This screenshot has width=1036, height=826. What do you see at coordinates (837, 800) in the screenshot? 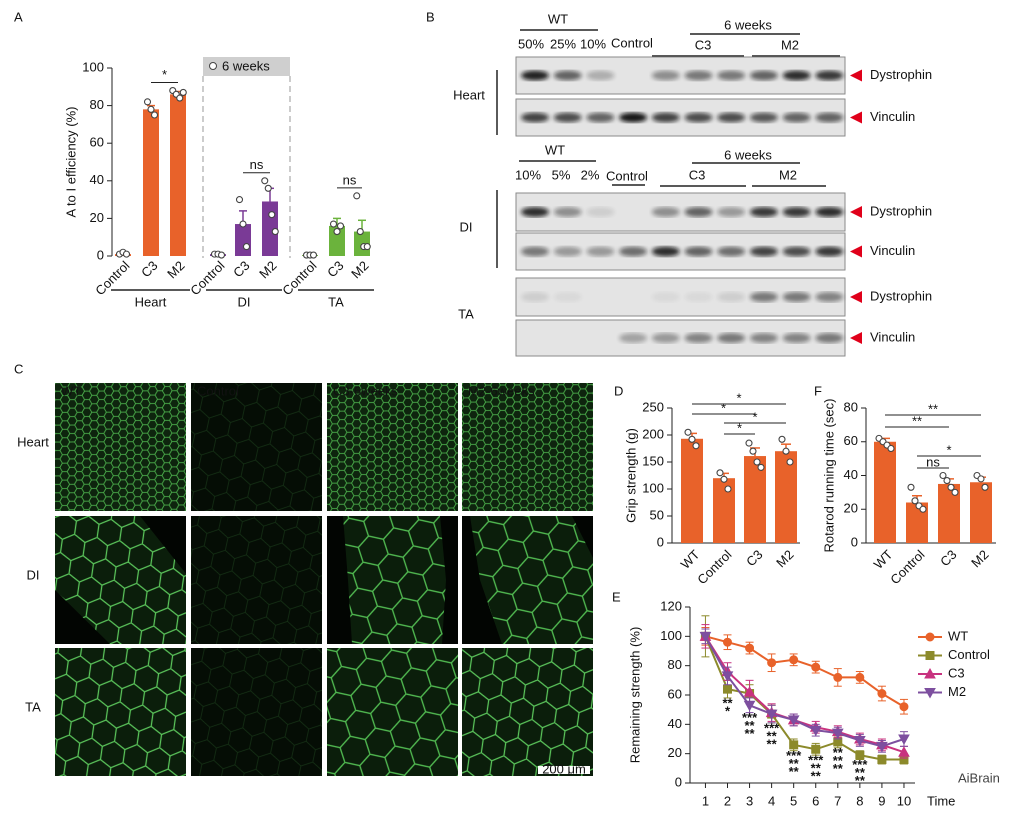
I see `x-tick-label: 7` at bounding box center [837, 800].